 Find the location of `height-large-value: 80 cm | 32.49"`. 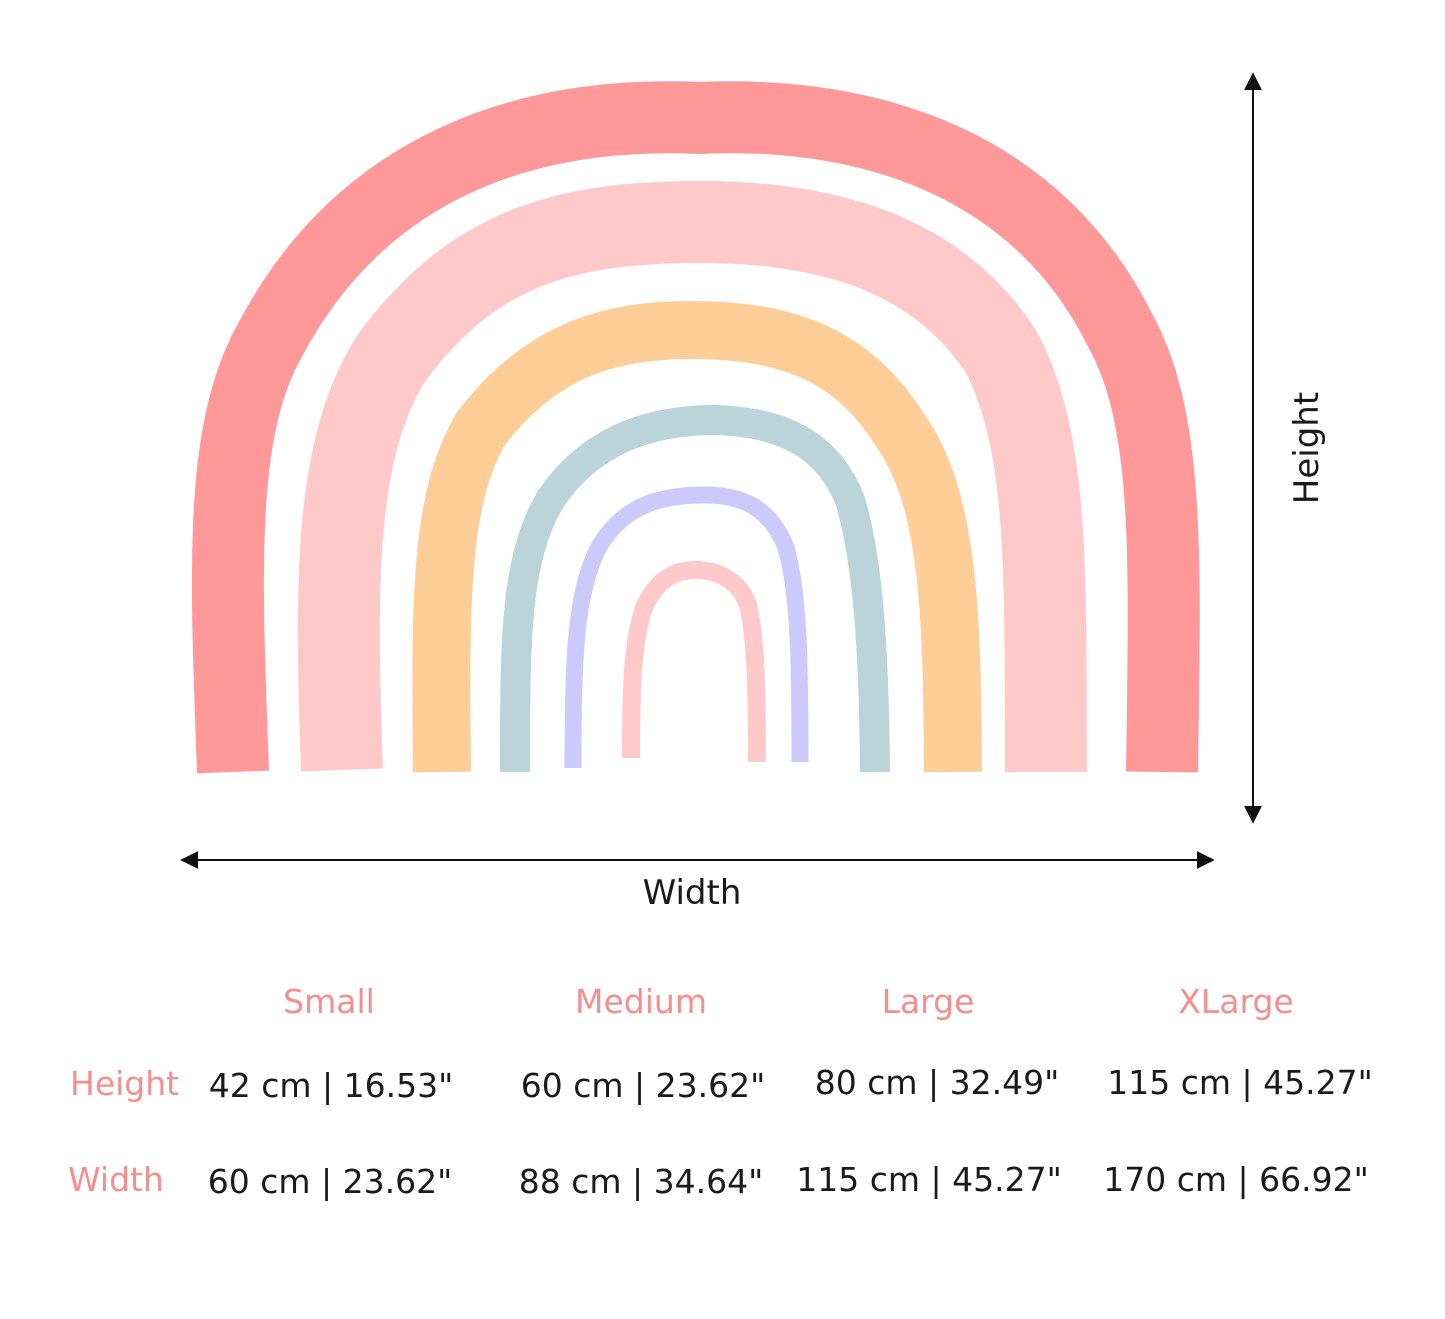

height-large-value: 80 cm | 32.49" is located at coordinates (937, 1082).